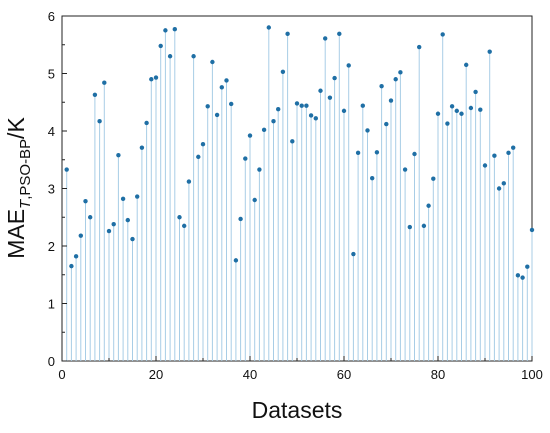  Describe the element at coordinates (51, 304) in the screenshot. I see `y-tick-label: 1` at that location.